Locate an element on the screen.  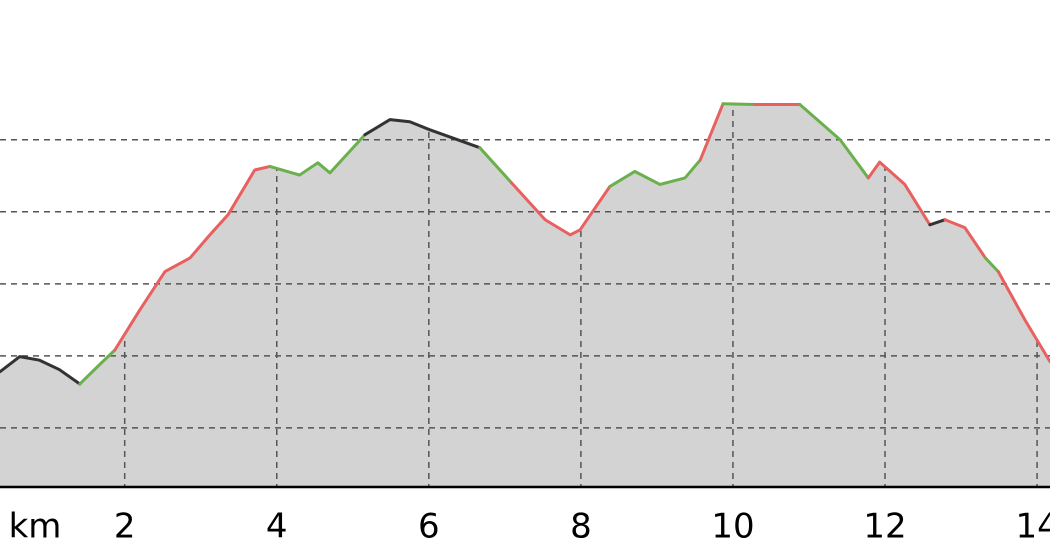
x-axis-label: km is located at coordinates (35, 527).